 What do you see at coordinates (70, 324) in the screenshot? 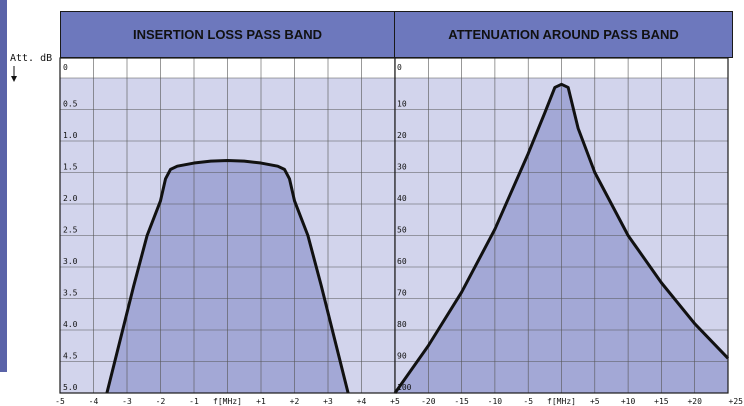
I see `insertion-loss-y-tick-label: 4.0` at bounding box center [70, 324].